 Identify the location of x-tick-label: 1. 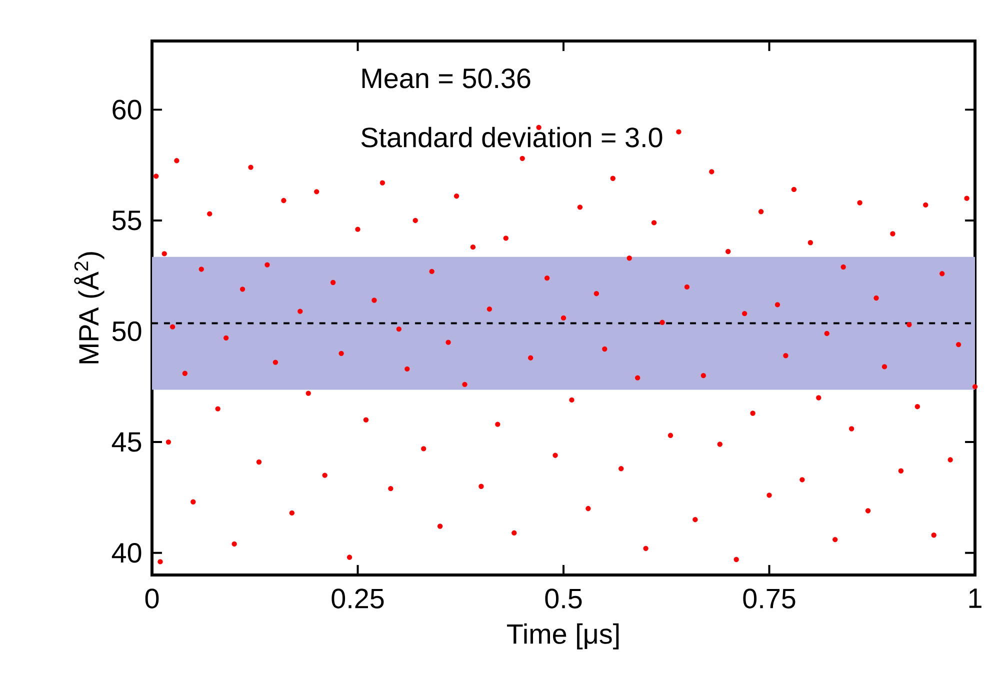
(975, 598).